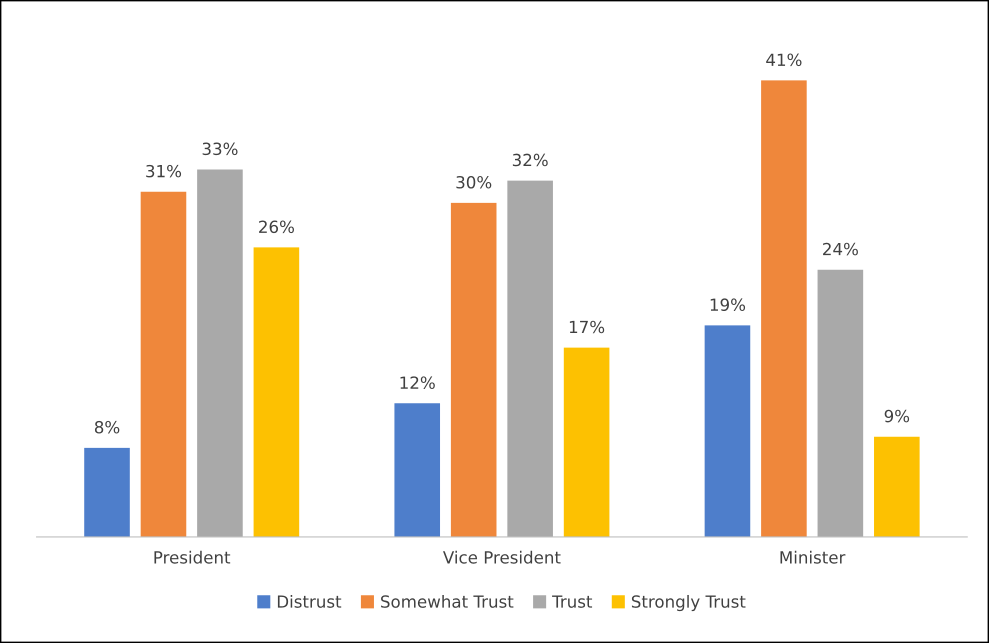  Describe the element at coordinates (587, 327) in the screenshot. I see `data-label: 17%` at that location.